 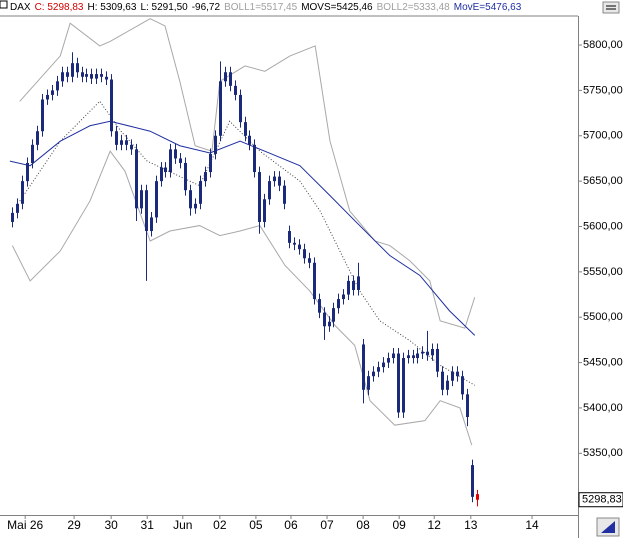 I want to click on y-tick-label: 5550,00, so click(x=603, y=272).